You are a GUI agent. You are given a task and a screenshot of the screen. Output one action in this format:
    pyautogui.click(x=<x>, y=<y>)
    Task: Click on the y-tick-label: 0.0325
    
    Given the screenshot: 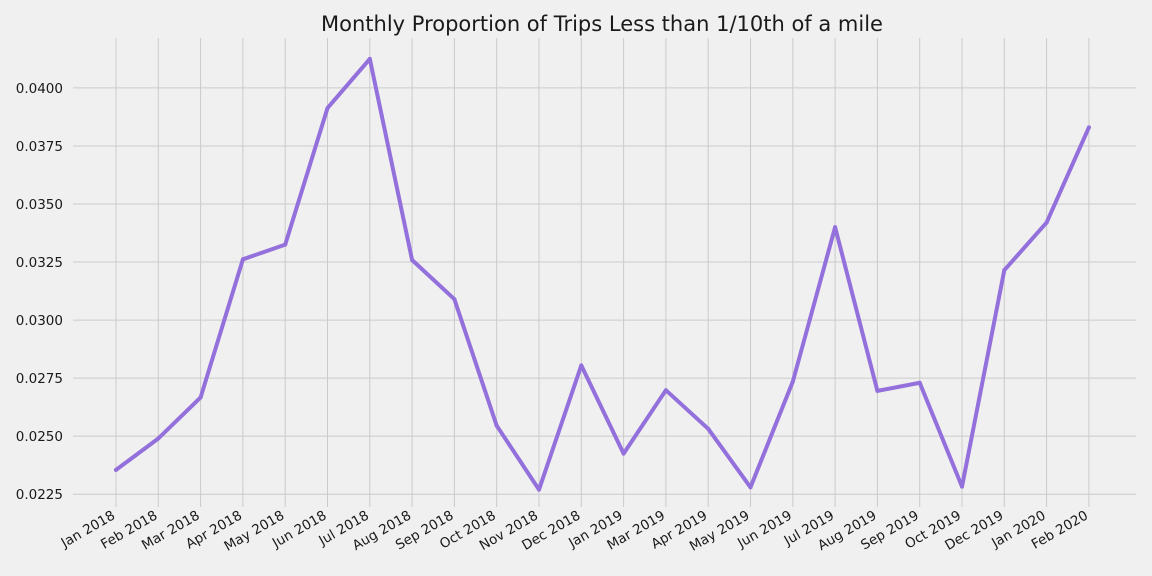 What is the action you would take?
    pyautogui.click(x=39, y=263)
    